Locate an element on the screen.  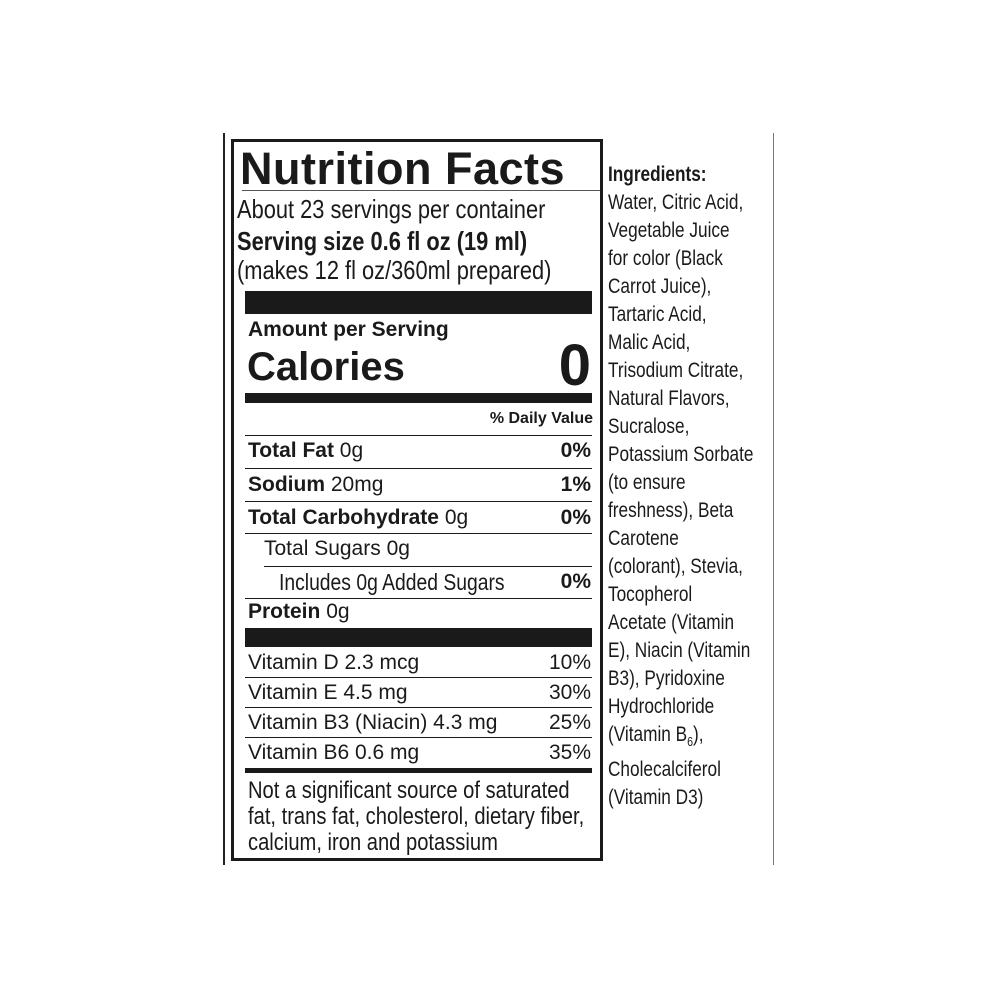
vitamin-row: Vitamin E 4.5 mg 30% is located at coordinates (419, 693).